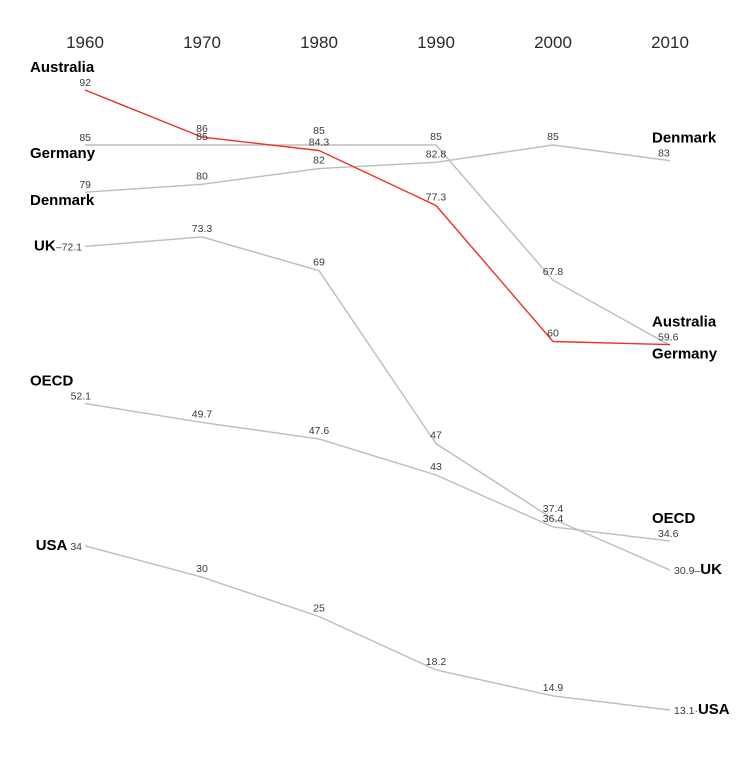 Image resolution: width=754 pixels, height=762 pixels. Describe the element at coordinates (319, 42) in the screenshot. I see `x-axis-year-label: 1980` at that location.